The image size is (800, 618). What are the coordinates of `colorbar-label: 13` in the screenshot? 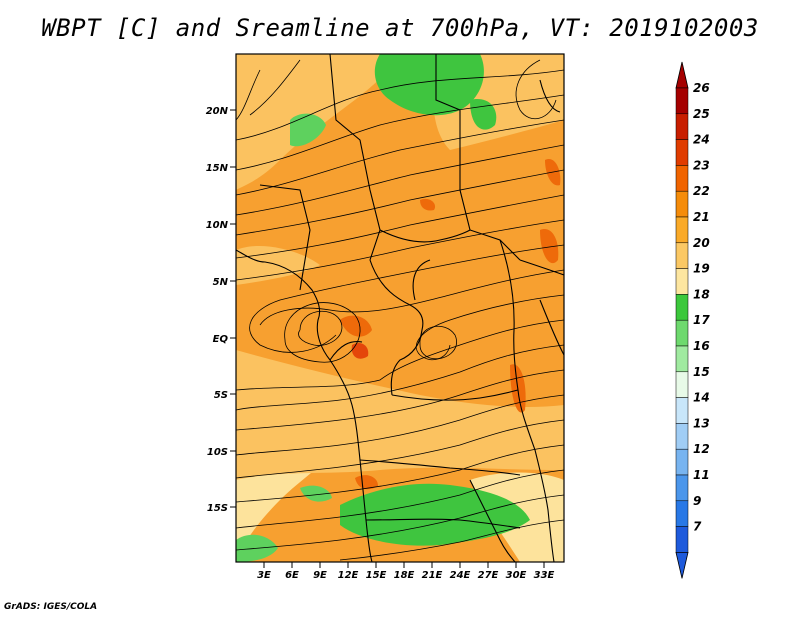 It's located at (701, 423).